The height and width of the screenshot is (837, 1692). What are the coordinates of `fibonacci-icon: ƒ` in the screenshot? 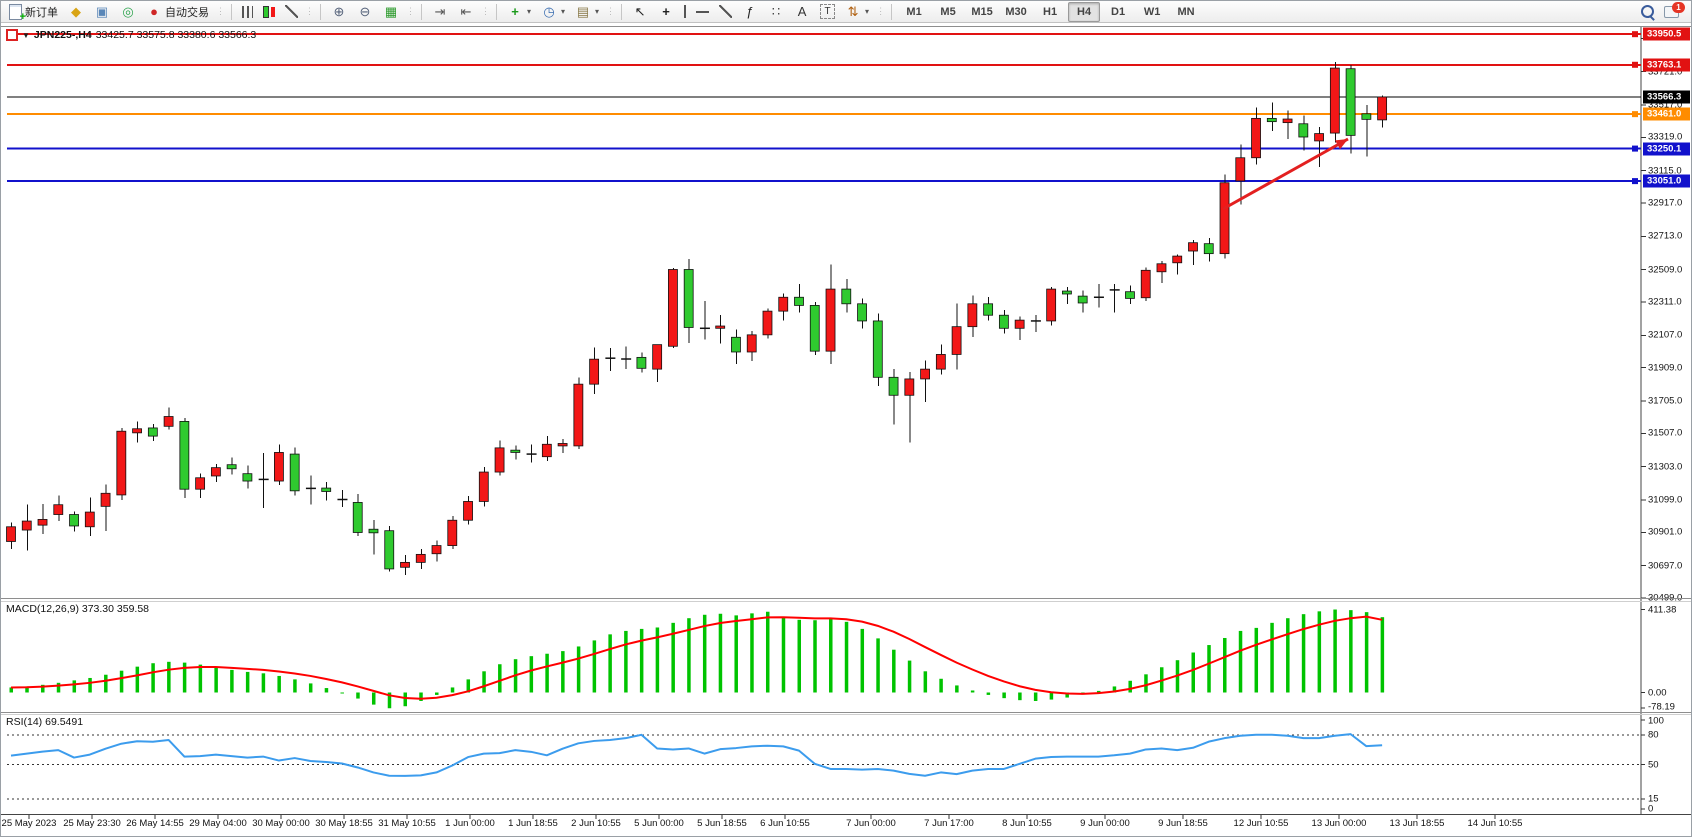 It's located at (750, 11).